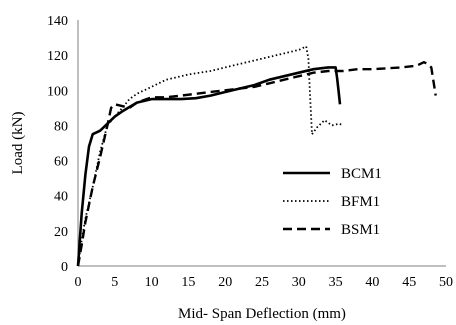 The width and height of the screenshot is (456, 325). Describe the element at coordinates (57, 91) in the screenshot. I see `y-tick-label: 100` at that location.